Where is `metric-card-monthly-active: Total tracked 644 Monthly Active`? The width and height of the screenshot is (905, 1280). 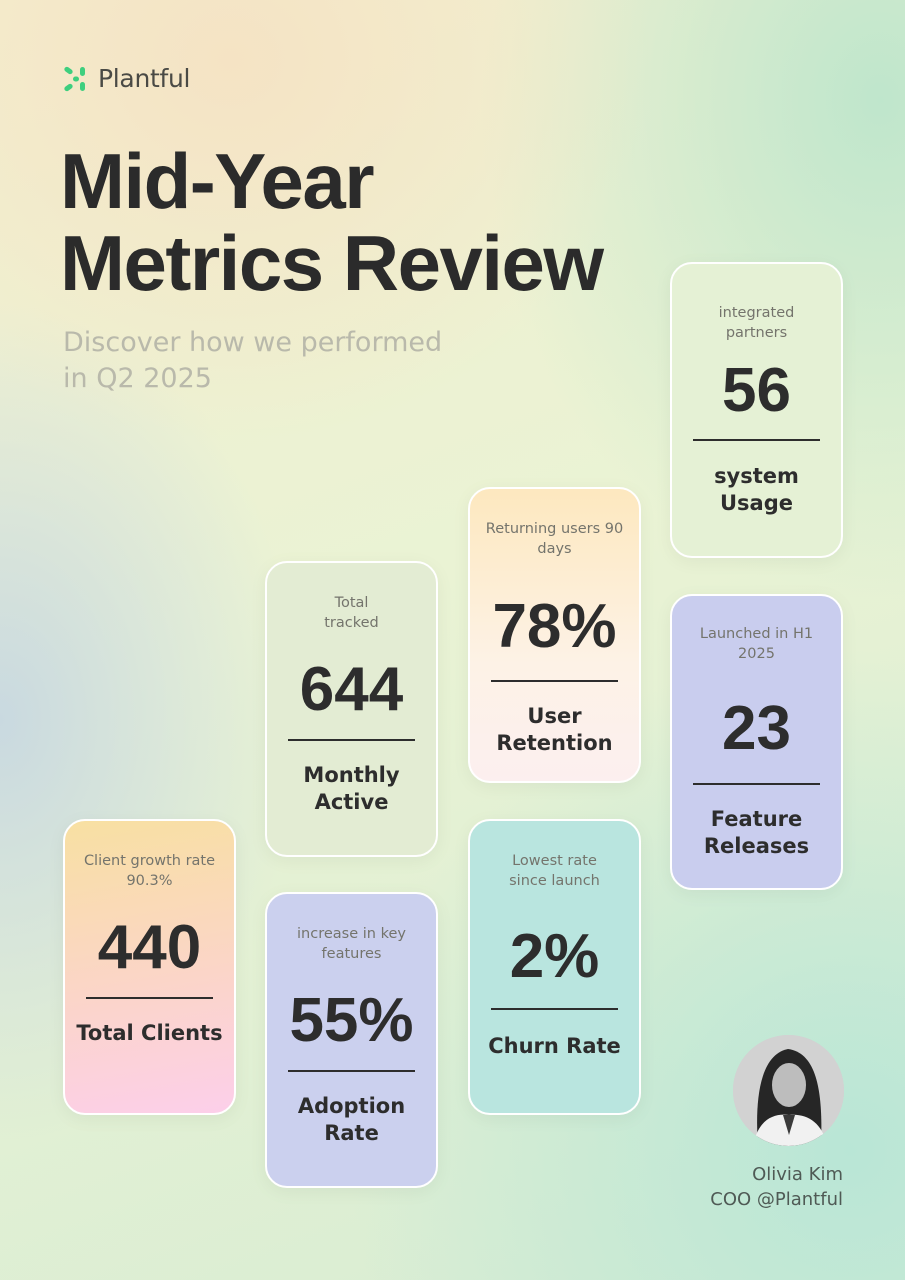
metric-card-monthly-active: Total tracked 644 Monthly Active is located at coordinates (351, 709).